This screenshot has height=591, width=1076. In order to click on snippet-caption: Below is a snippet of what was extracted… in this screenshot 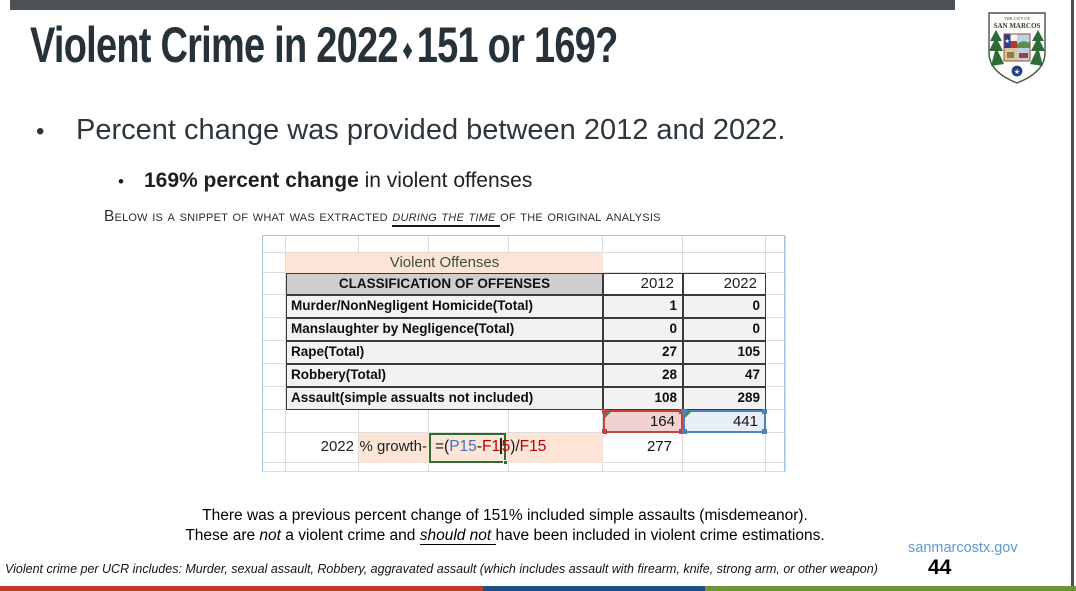, I will do `click(382, 217)`.